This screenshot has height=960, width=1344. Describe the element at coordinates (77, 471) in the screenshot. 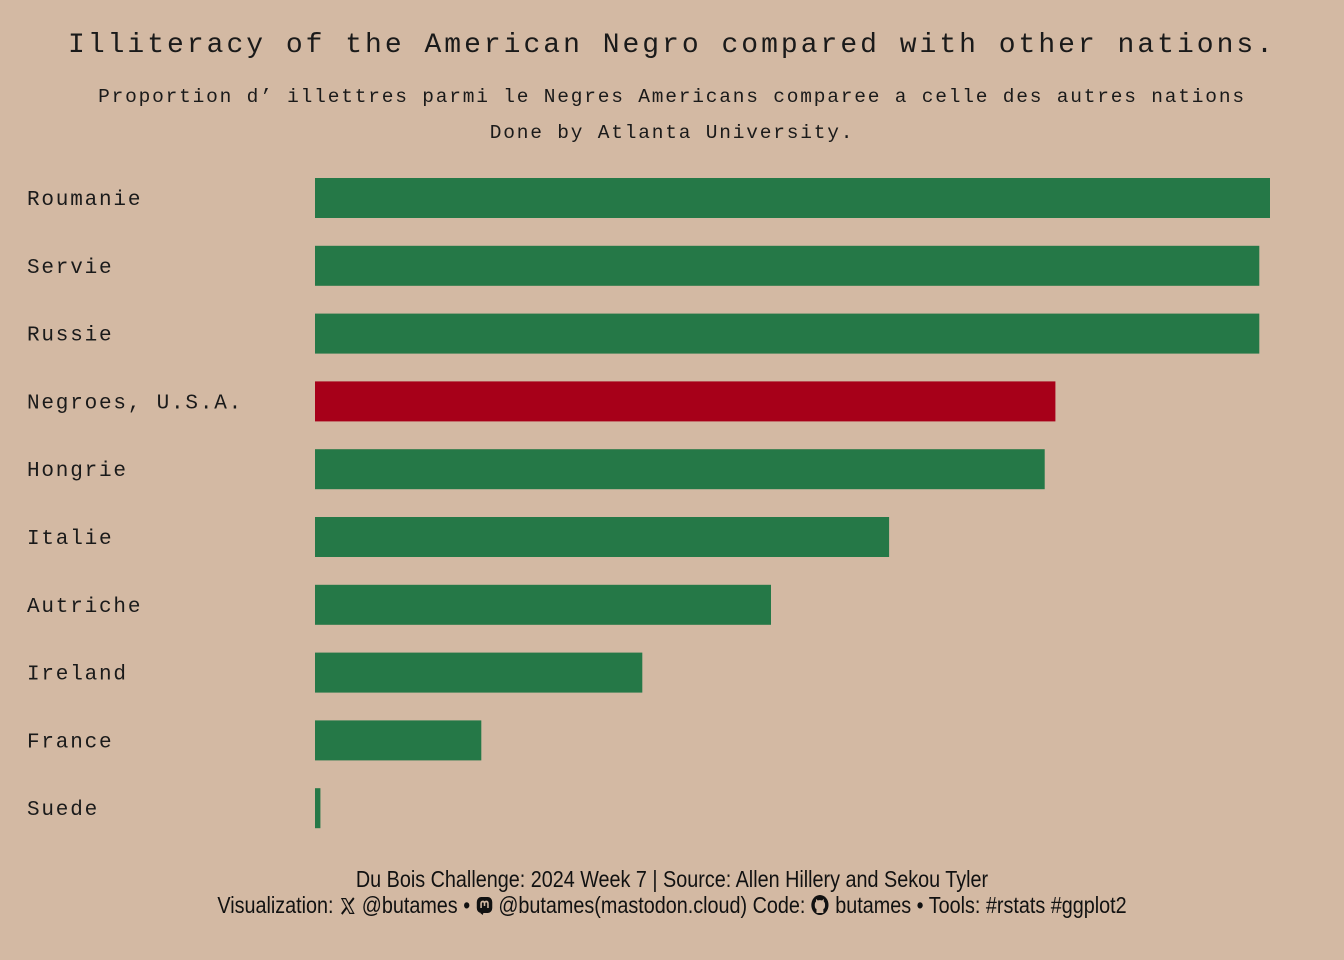

I see `category-label: Hongrie` at that location.